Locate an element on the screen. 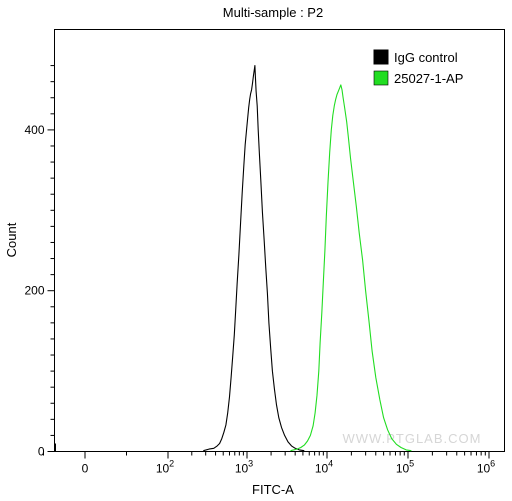  legend-swatch-25027-1-ap is located at coordinates (381, 78).